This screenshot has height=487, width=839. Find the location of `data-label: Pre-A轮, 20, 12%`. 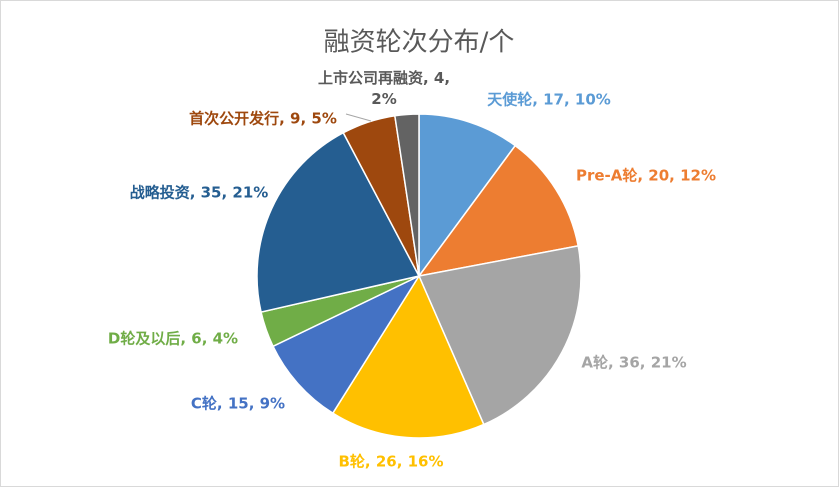

data-label: Pre-A轮, 20, 12% is located at coordinates (646, 175).